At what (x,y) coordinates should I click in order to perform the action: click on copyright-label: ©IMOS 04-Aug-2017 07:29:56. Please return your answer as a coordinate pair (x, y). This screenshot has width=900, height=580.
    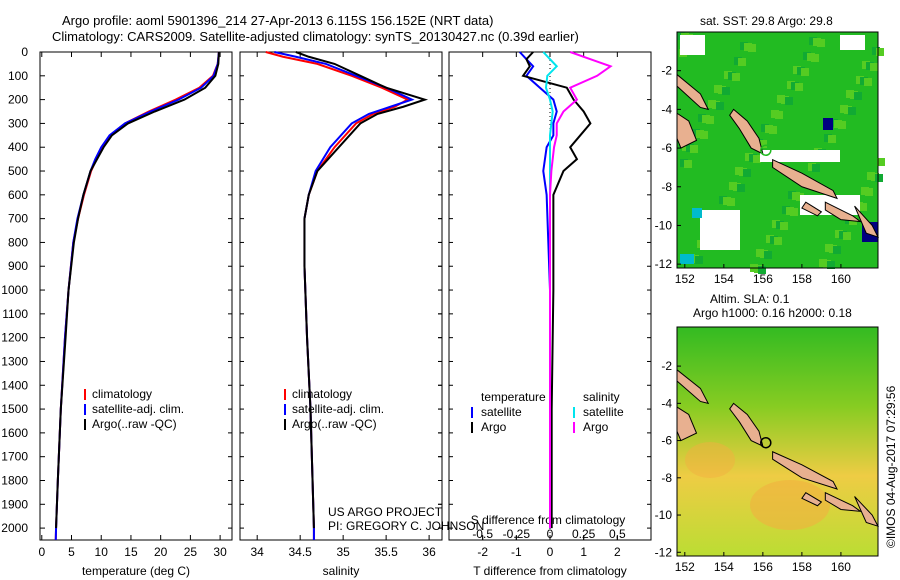
    Looking at the image, I should click on (891, 466).